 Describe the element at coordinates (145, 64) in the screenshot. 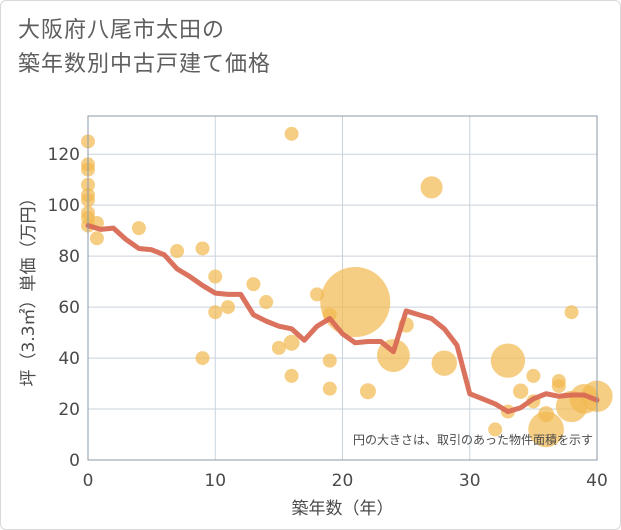

I see `title-line-2: 築年数別中古戸建て価格` at that location.